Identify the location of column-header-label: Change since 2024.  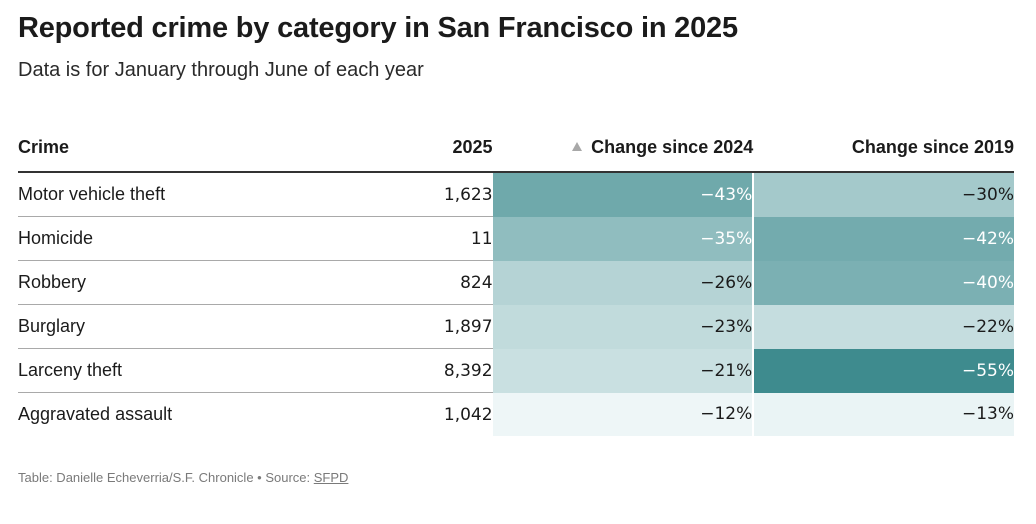
(672, 147).